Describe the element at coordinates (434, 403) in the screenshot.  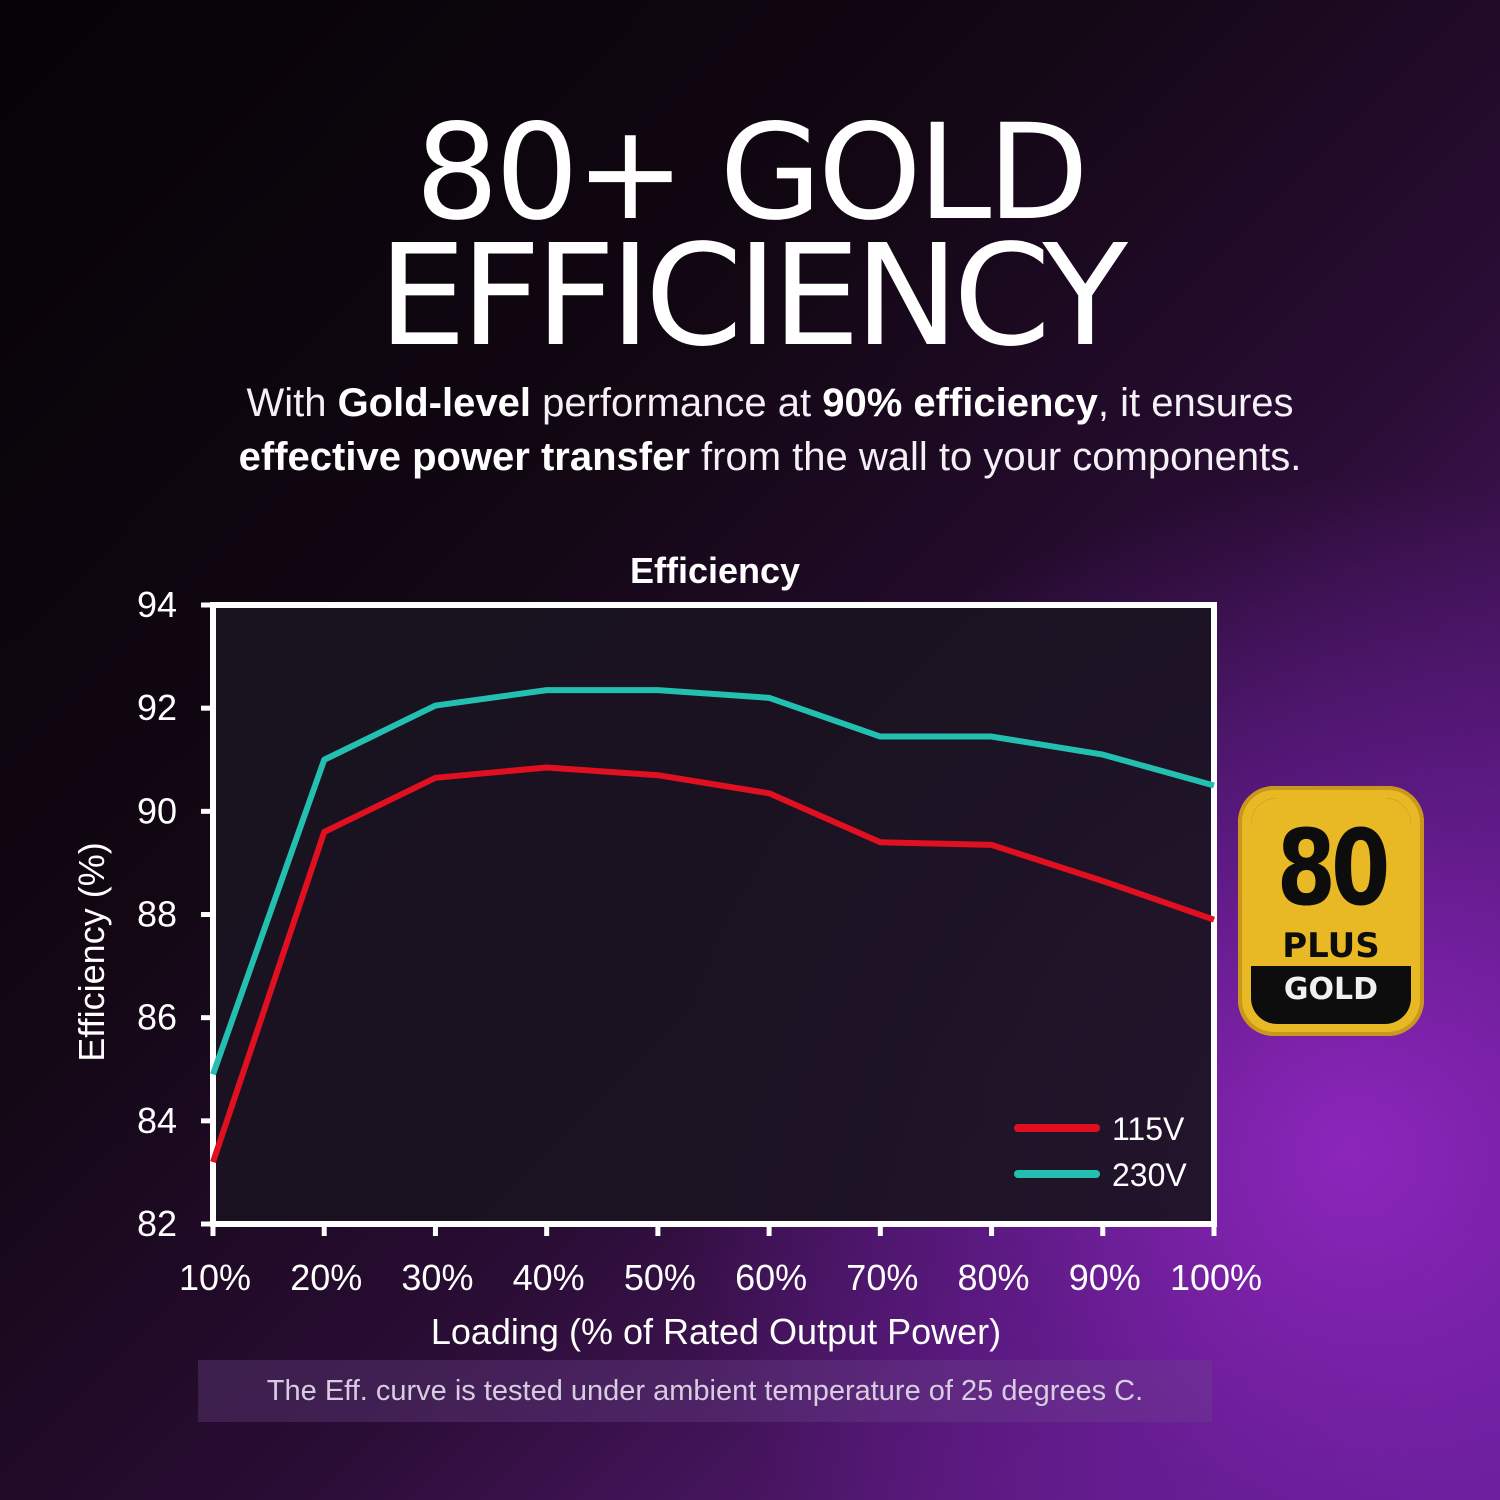
I see `subtitle-part: Gold-level` at that location.